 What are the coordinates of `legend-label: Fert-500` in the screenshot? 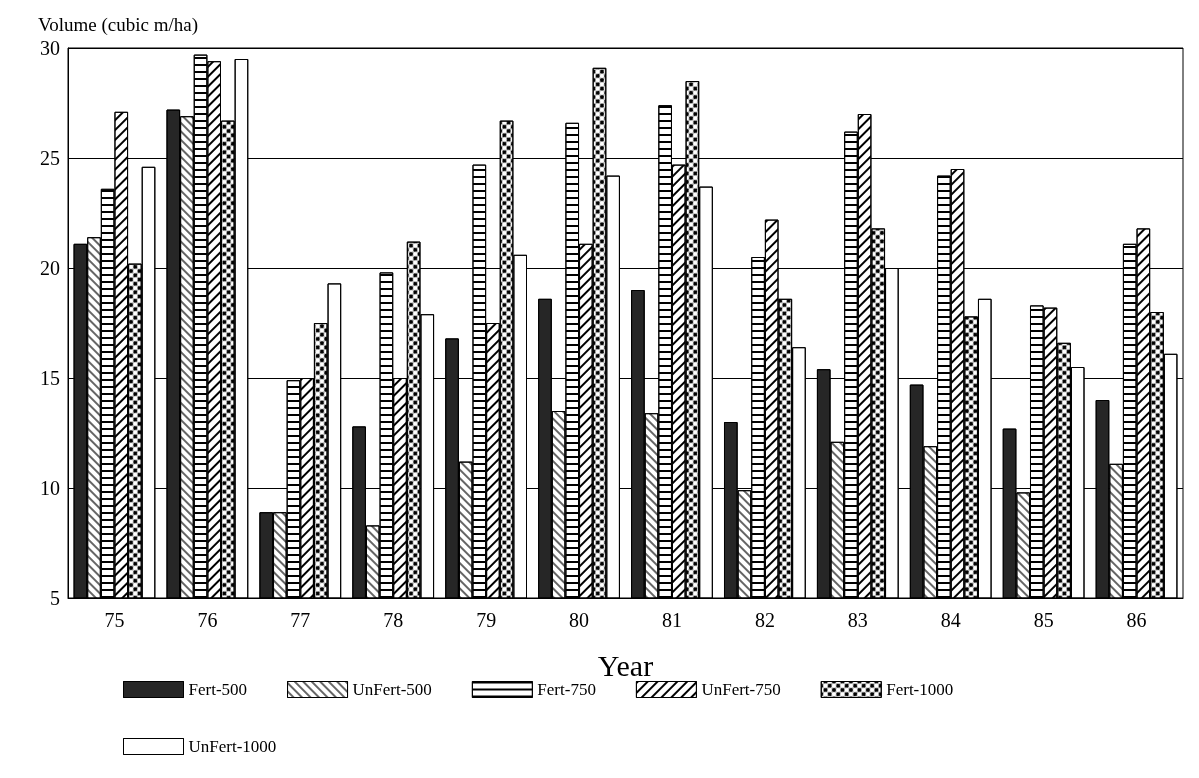 It's located at (218, 689).